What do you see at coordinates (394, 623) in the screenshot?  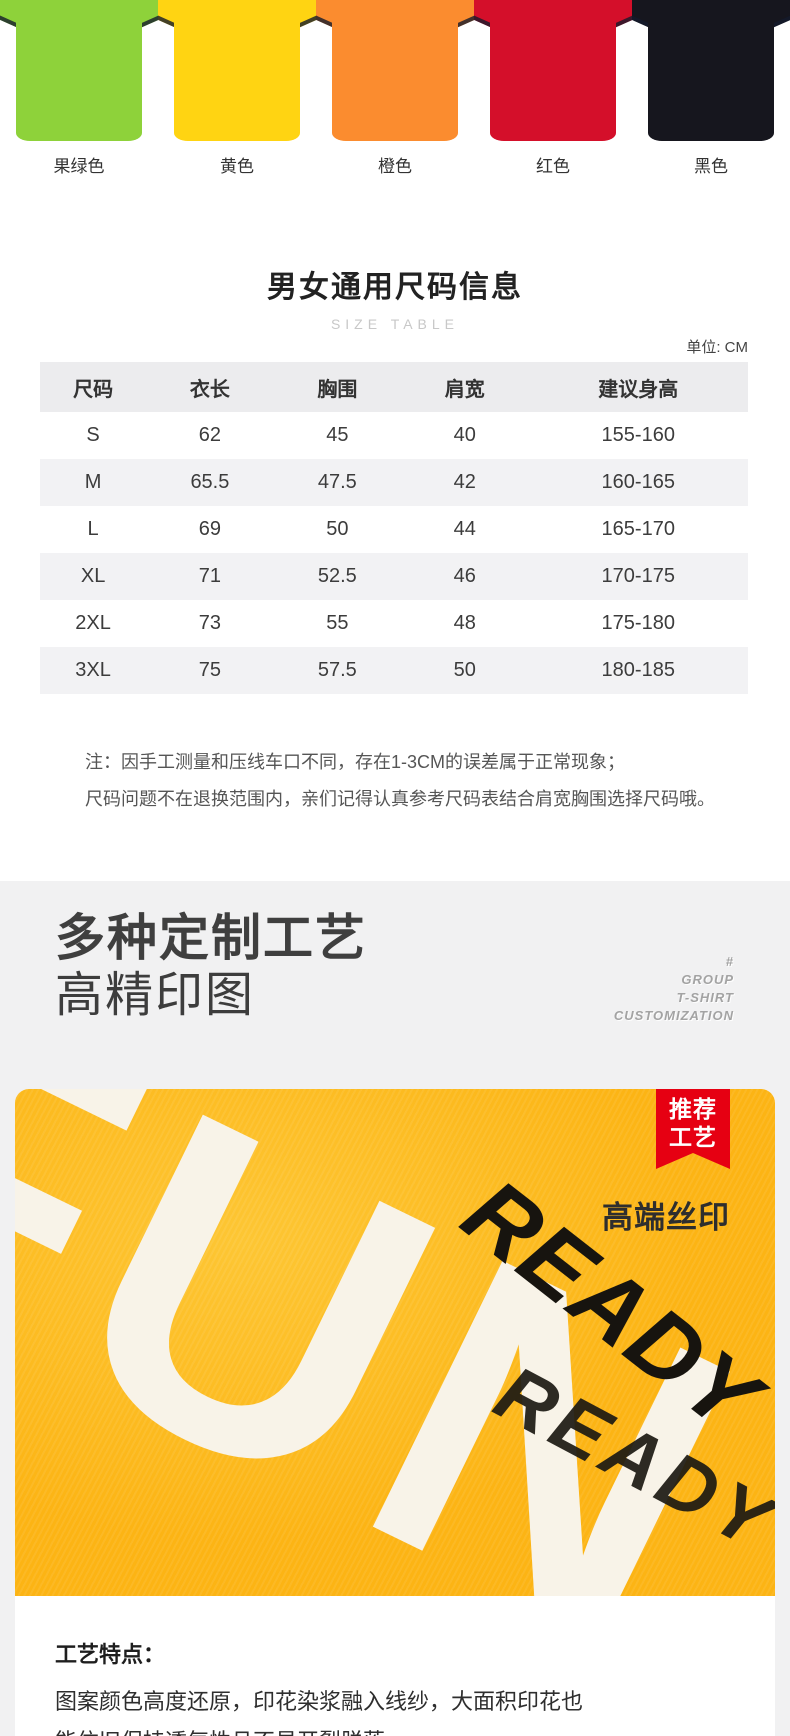 I see `table-row: 2XL 73 55 48 175-180` at bounding box center [394, 623].